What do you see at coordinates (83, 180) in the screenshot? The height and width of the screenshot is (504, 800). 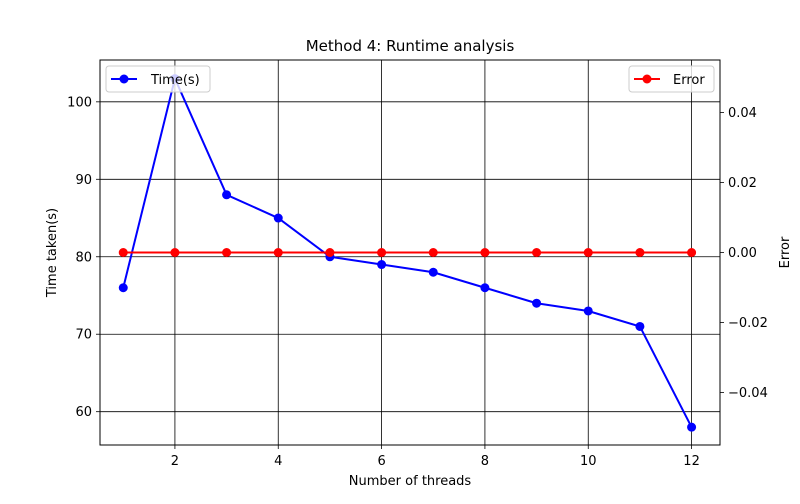 I see `y-tick-label: 90` at bounding box center [83, 180].